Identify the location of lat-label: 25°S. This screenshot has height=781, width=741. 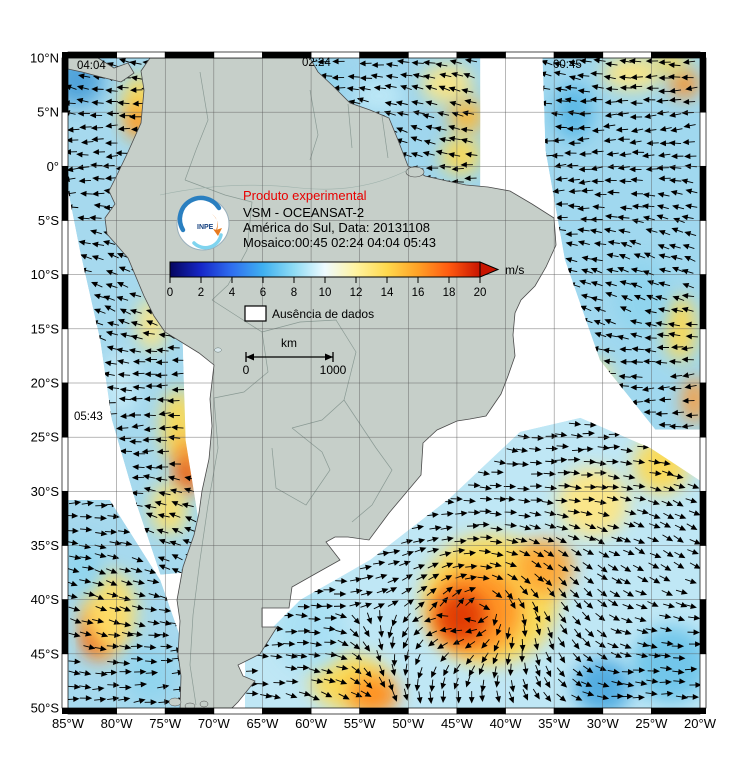
(45, 437).